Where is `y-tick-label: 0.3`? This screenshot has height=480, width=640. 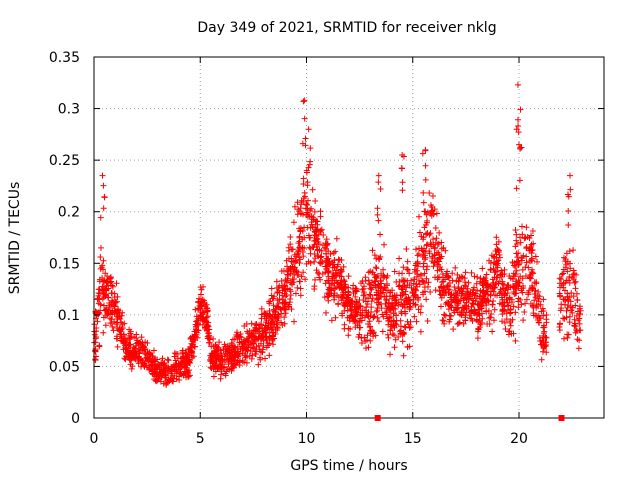
y-tick-label: 0.3 is located at coordinates (69, 110).